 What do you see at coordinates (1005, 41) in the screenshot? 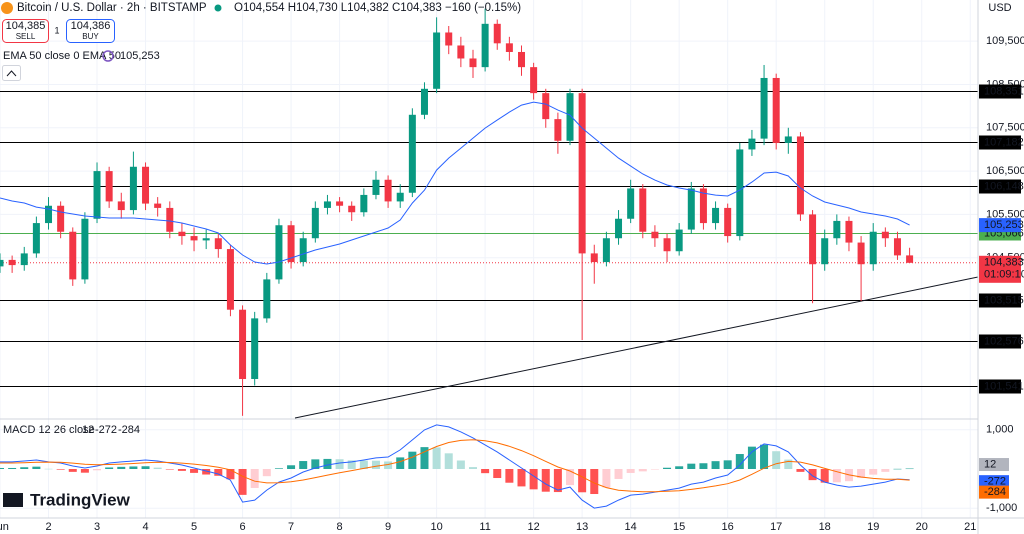
I see `y-tick-label: 109,500` at bounding box center [1005, 41].